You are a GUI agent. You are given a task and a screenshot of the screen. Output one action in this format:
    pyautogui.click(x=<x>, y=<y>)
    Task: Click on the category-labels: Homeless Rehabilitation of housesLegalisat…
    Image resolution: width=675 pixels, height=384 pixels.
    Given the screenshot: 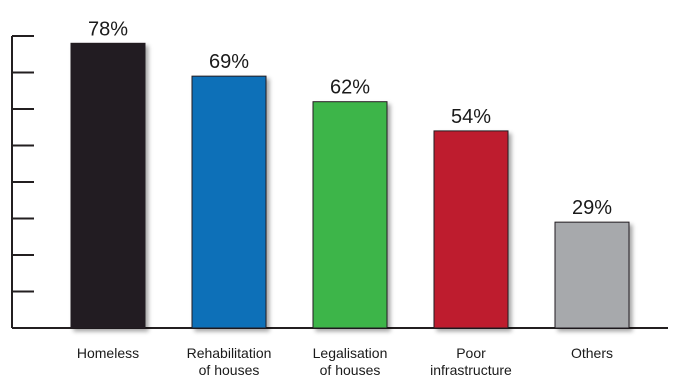 What is the action you would take?
    pyautogui.click(x=345, y=361)
    